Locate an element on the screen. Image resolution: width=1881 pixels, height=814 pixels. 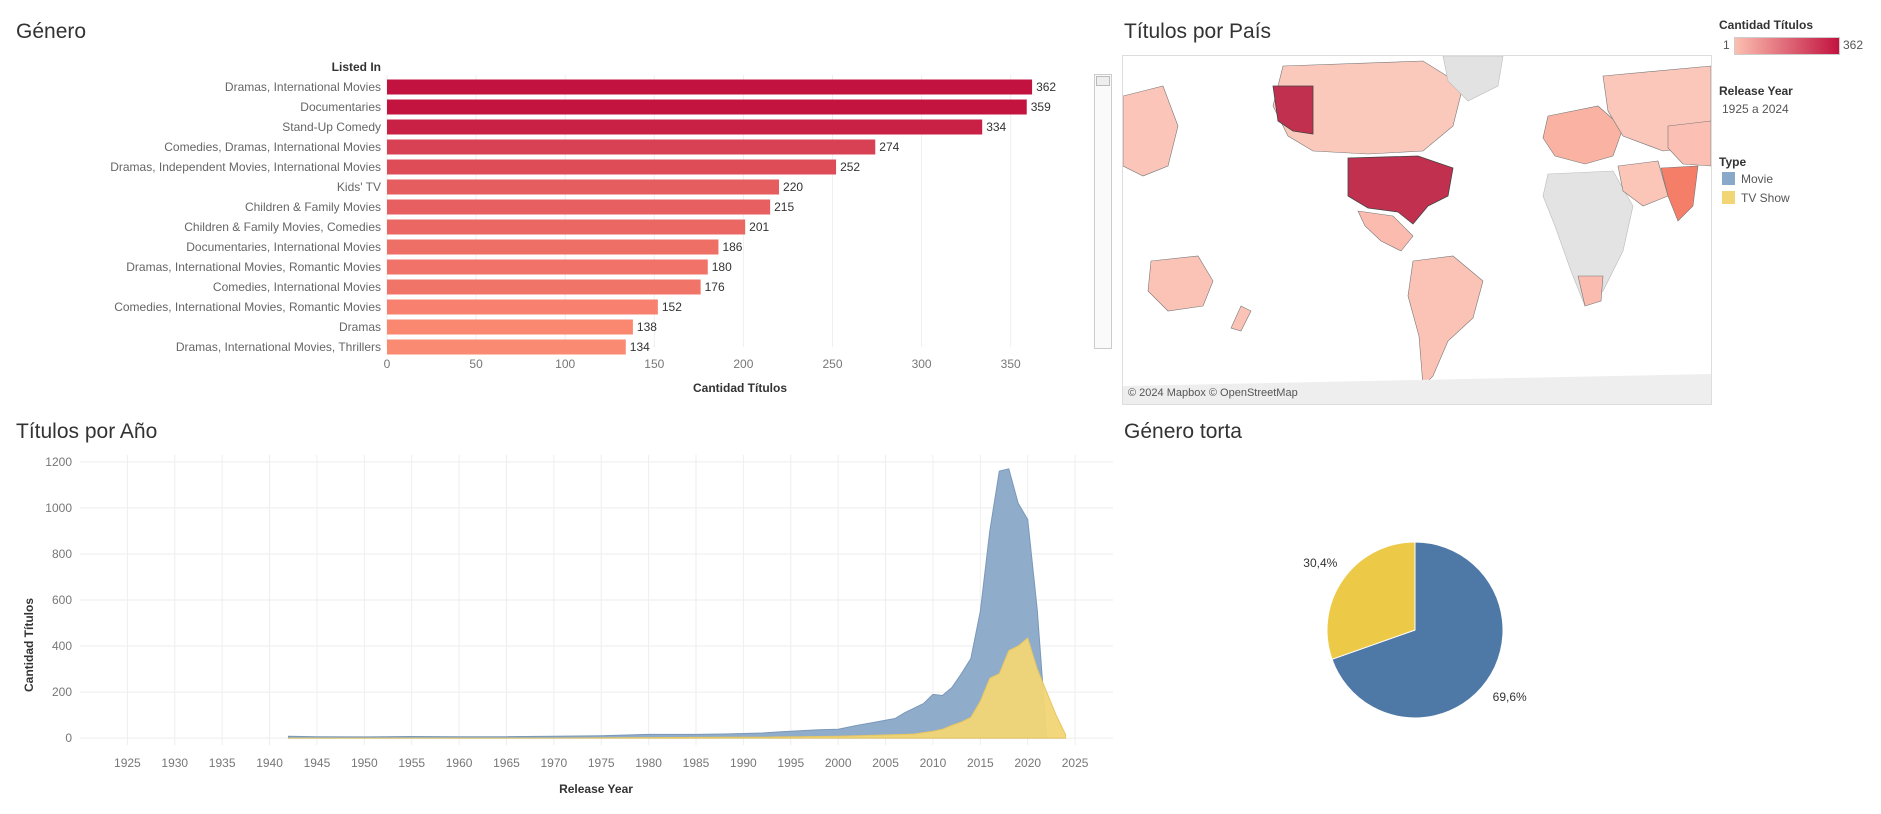
type-legend-tvshow-label: TV Show is located at coordinates (1765, 198).